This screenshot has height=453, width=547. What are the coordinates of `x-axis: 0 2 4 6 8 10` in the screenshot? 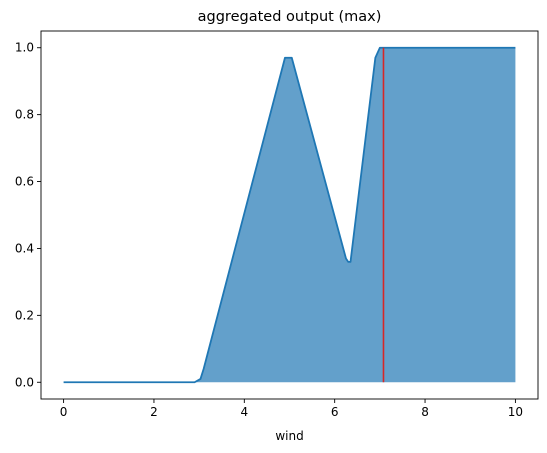 It's located at (291, 409).